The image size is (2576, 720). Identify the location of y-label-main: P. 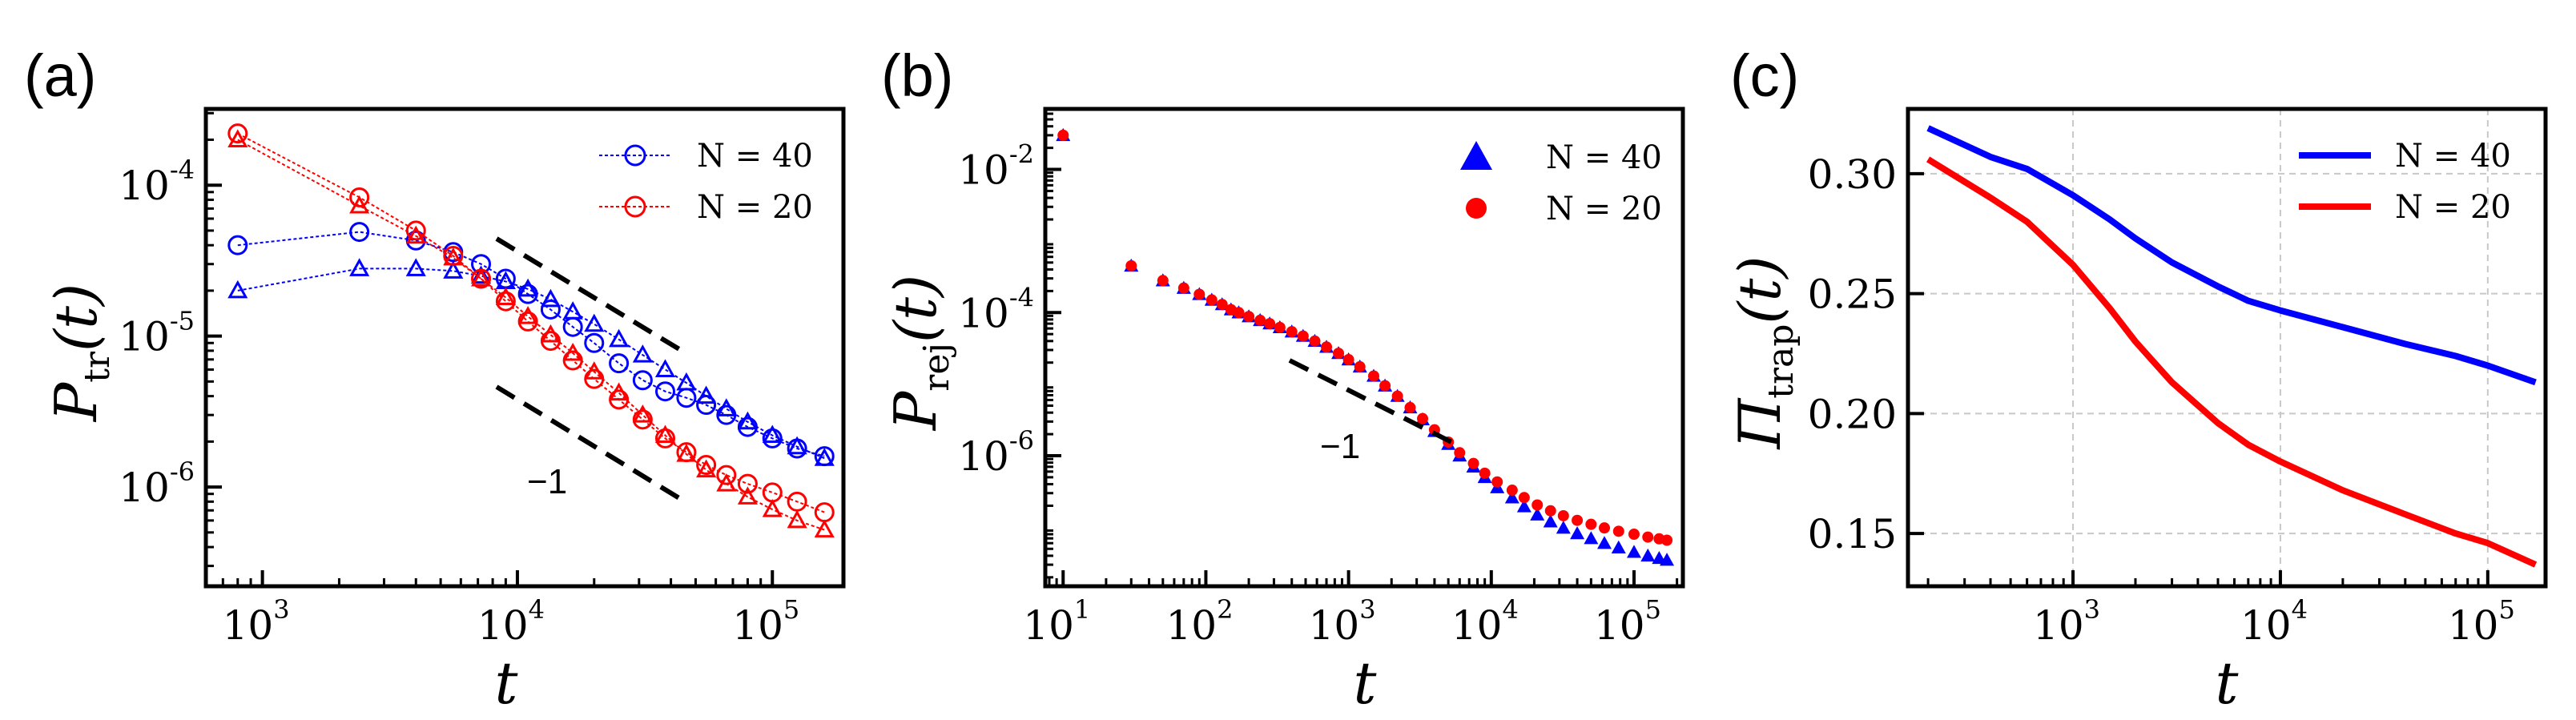
(76, 402).